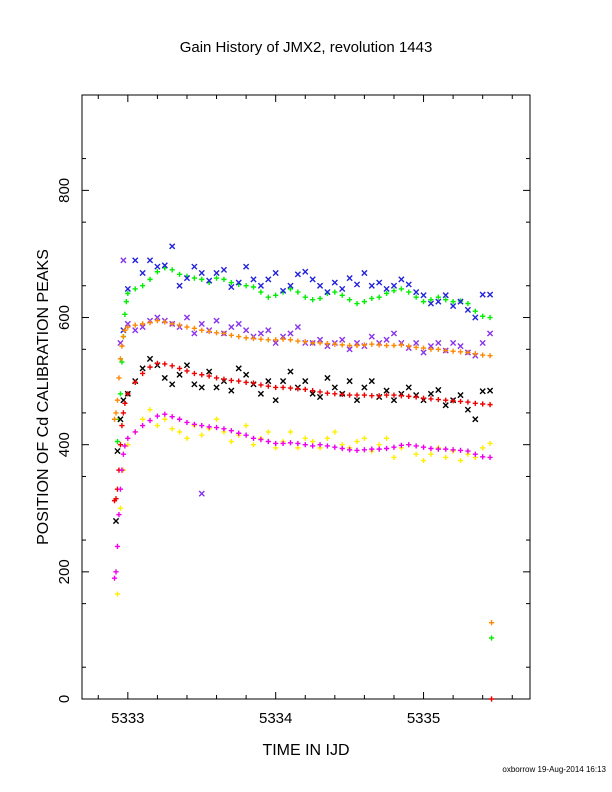 The width and height of the screenshot is (612, 792). What do you see at coordinates (43, 397) in the screenshot?
I see `y-axis-label: POSITION OF Cd CALIBRATION PEAKS` at bounding box center [43, 397].